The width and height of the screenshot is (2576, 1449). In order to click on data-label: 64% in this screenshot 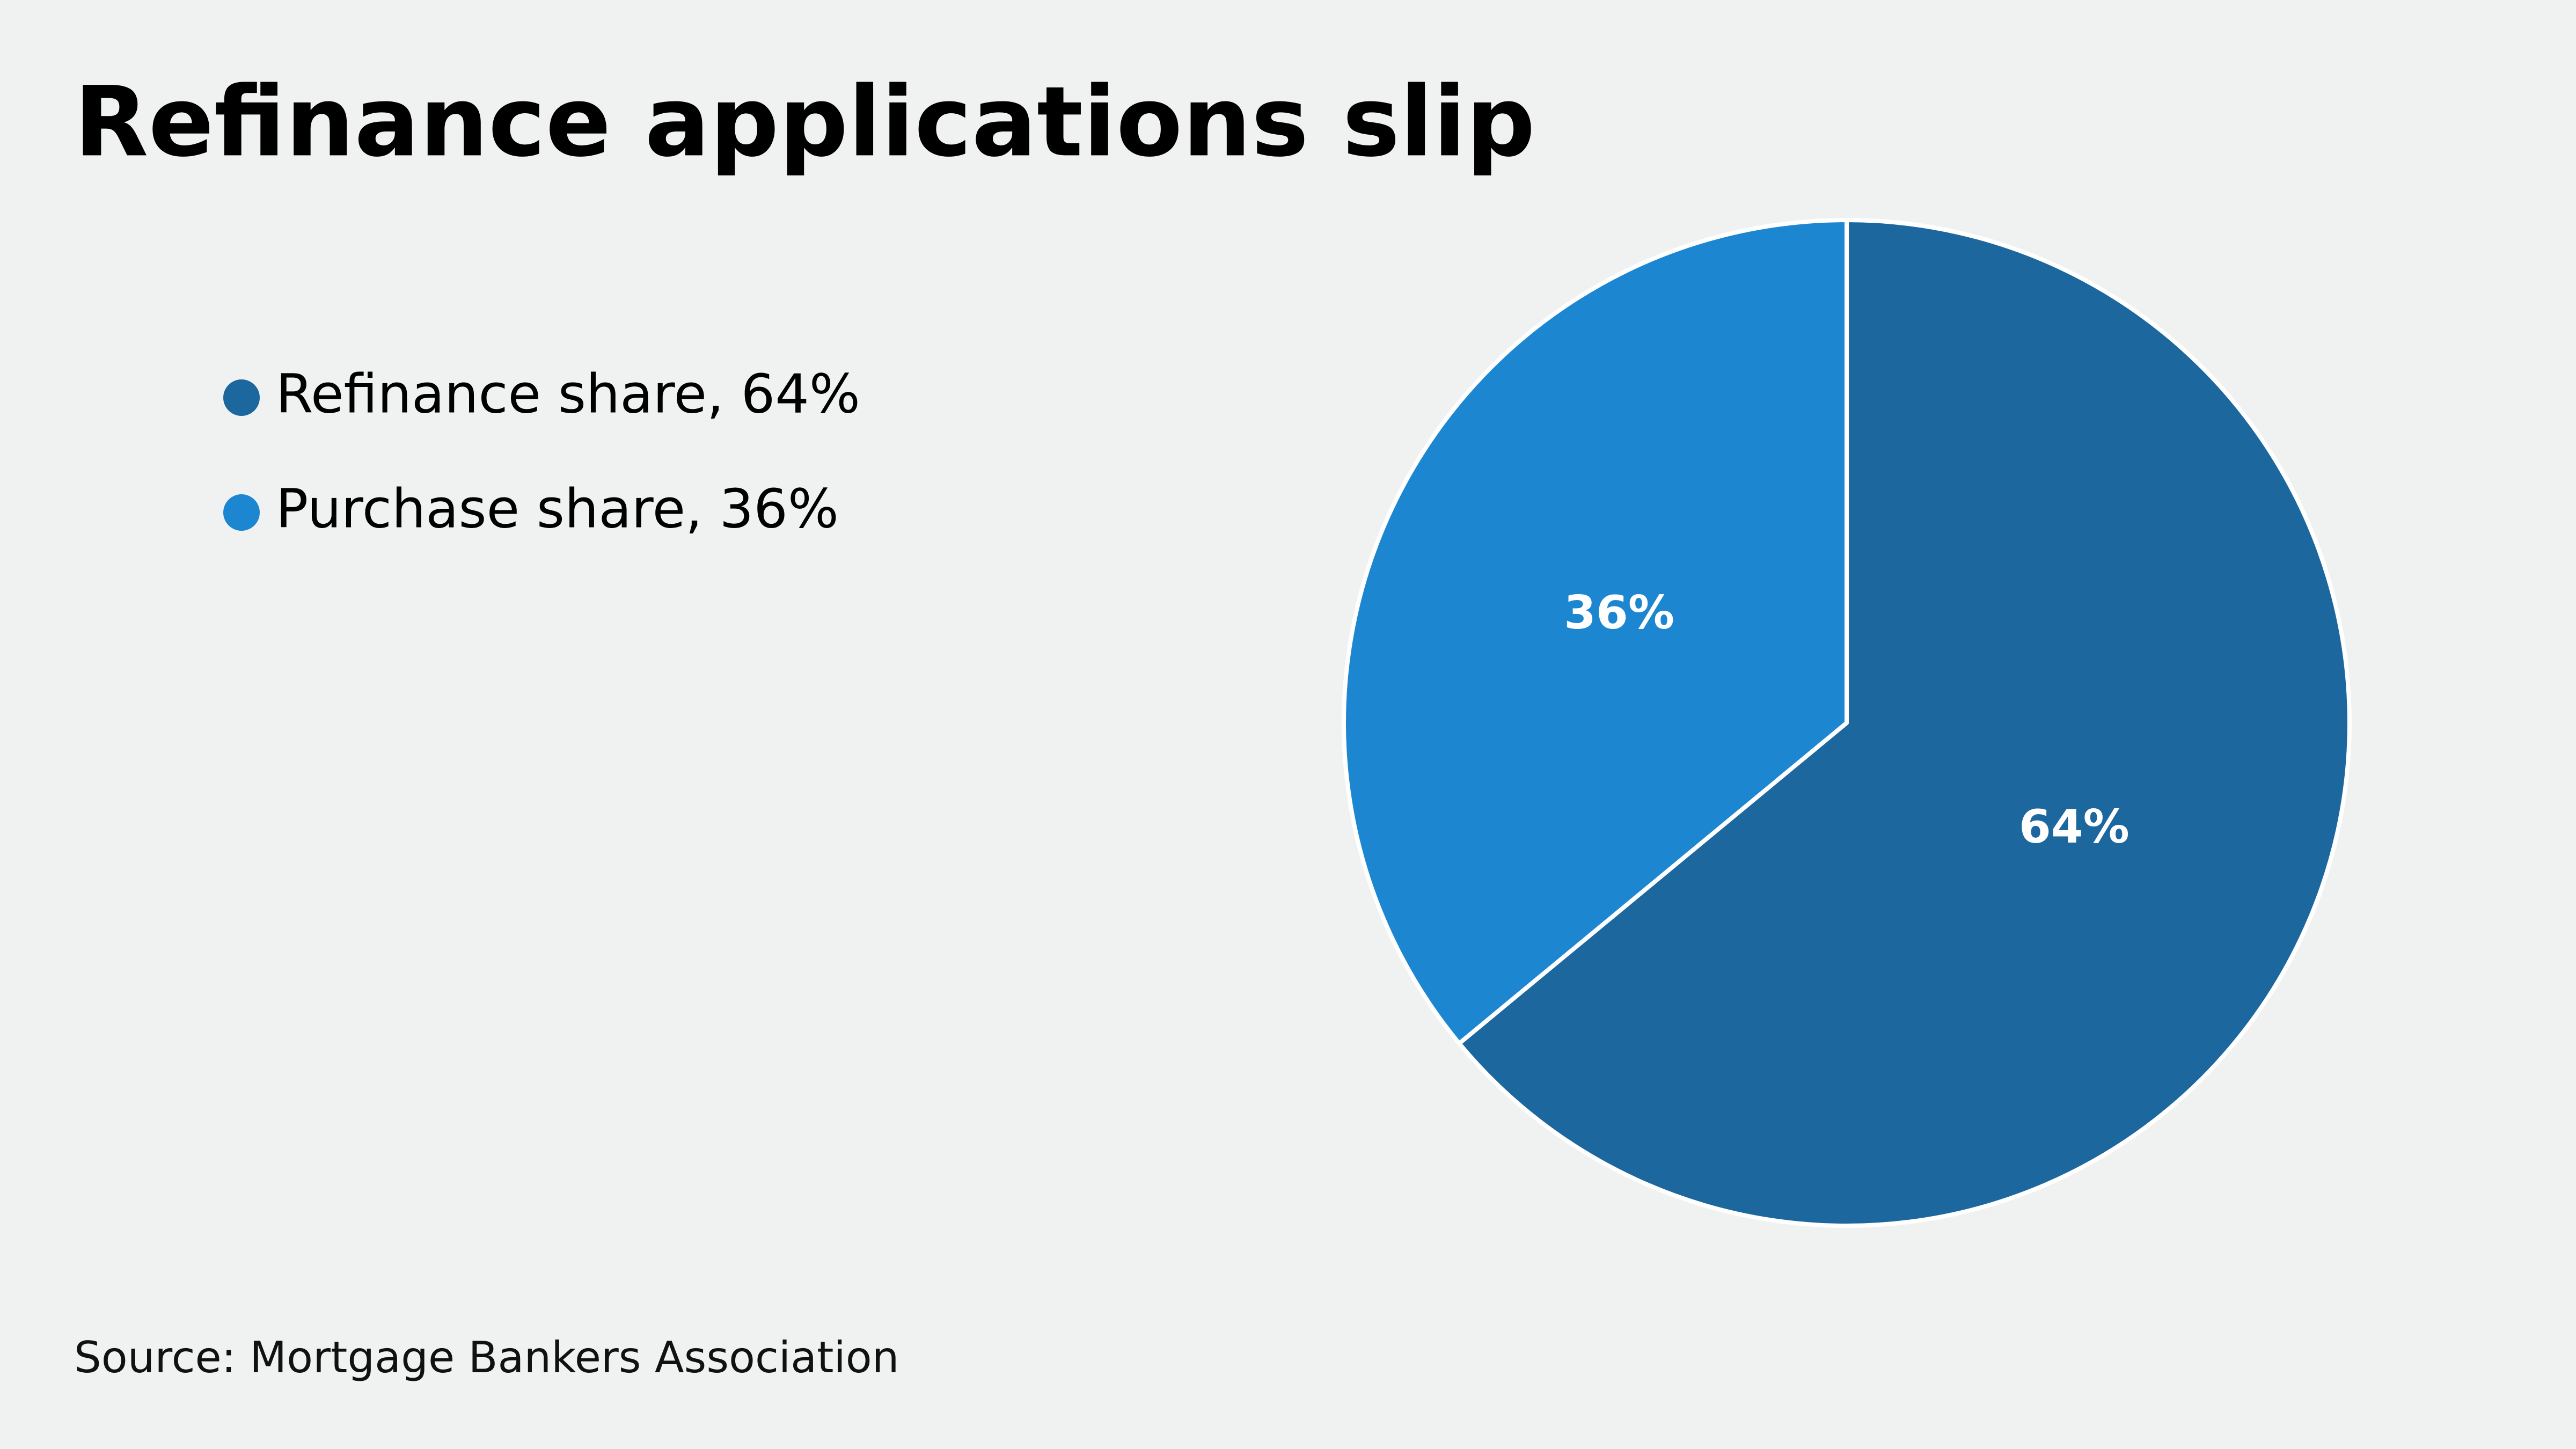, I will do `click(2074, 827)`.